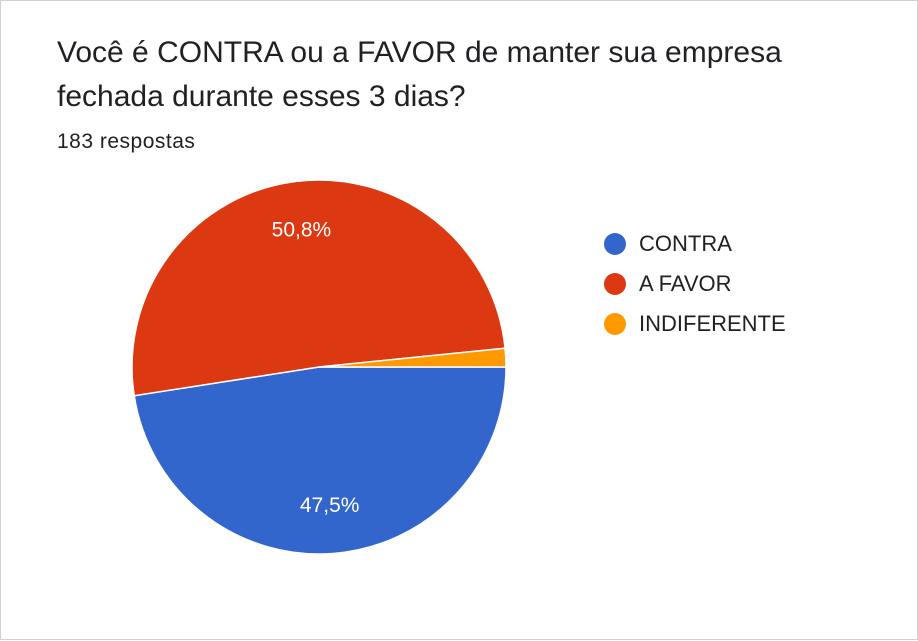  Describe the element at coordinates (712, 323) in the screenshot. I see `legend-label-indiferente: INDIFERENTE` at that location.